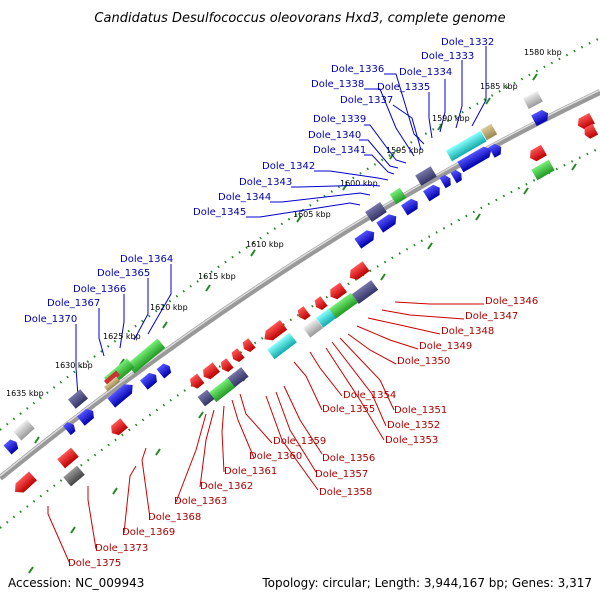  What do you see at coordinates (423, 361) in the screenshot?
I see `gene-label: Dole_1350` at bounding box center [423, 361].